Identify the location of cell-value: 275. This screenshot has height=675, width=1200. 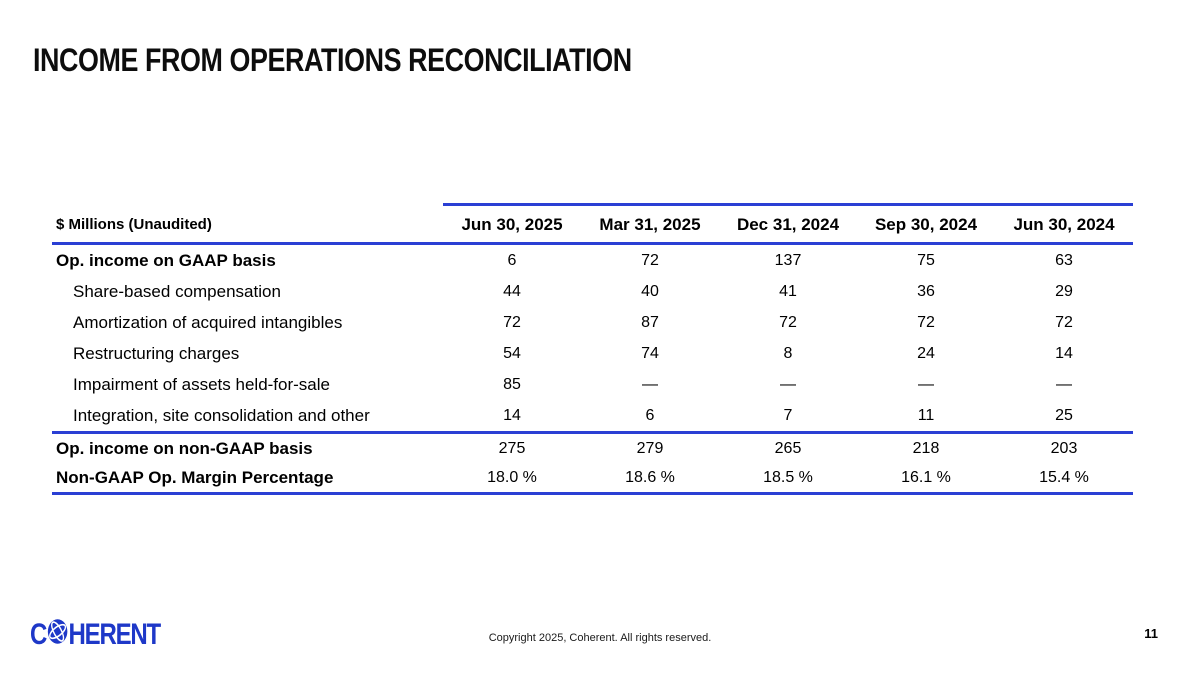
(512, 448).